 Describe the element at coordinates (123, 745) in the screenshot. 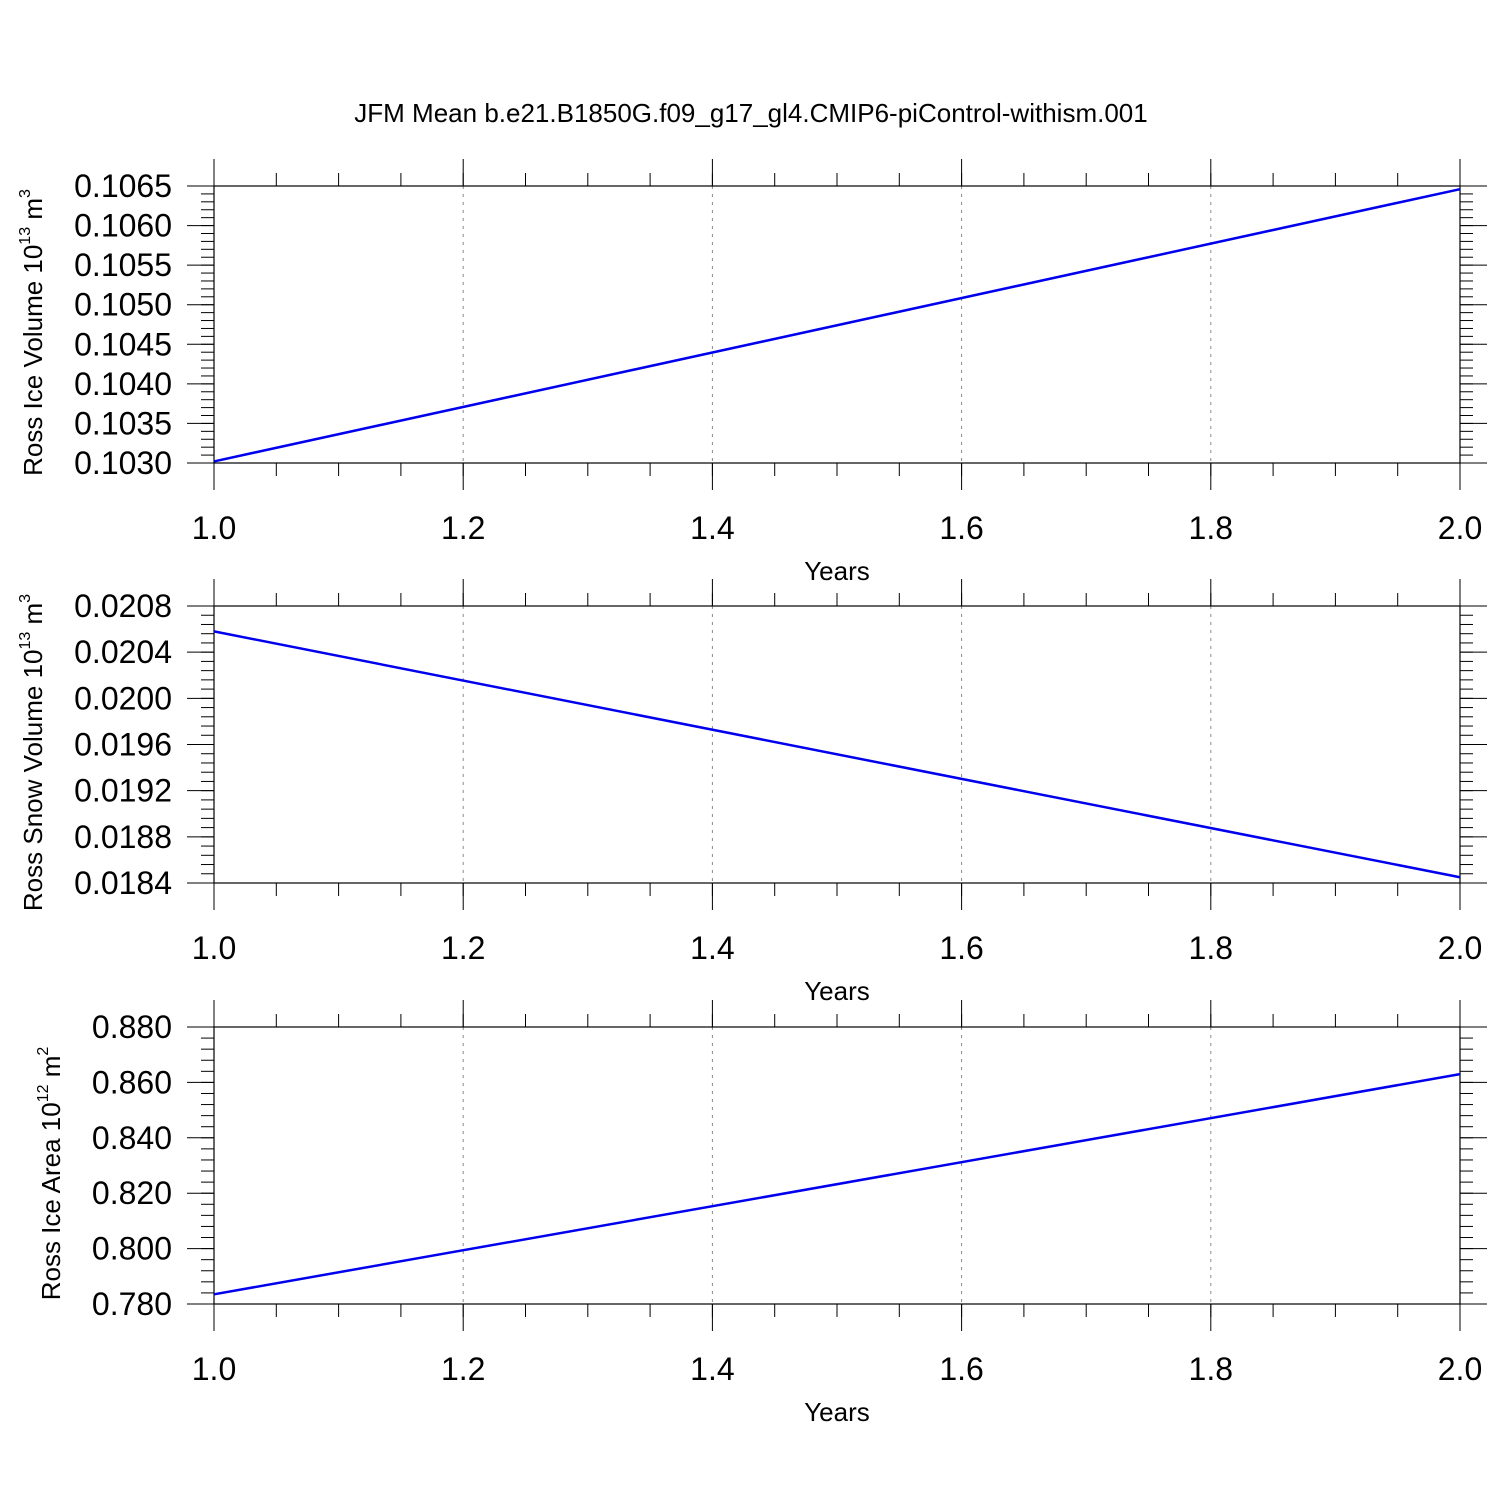

I see `y-tick-label: 0.0196` at that location.